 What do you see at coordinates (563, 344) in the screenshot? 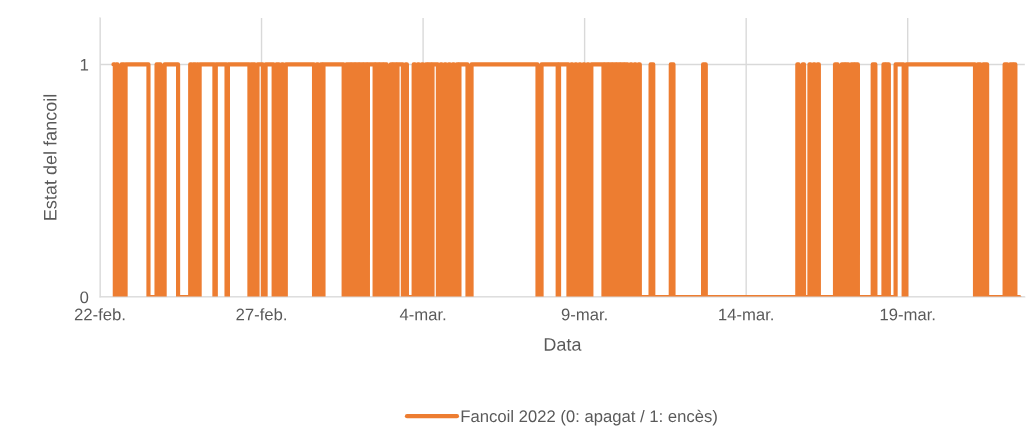
I see `x-axis-title: Data` at bounding box center [563, 344].